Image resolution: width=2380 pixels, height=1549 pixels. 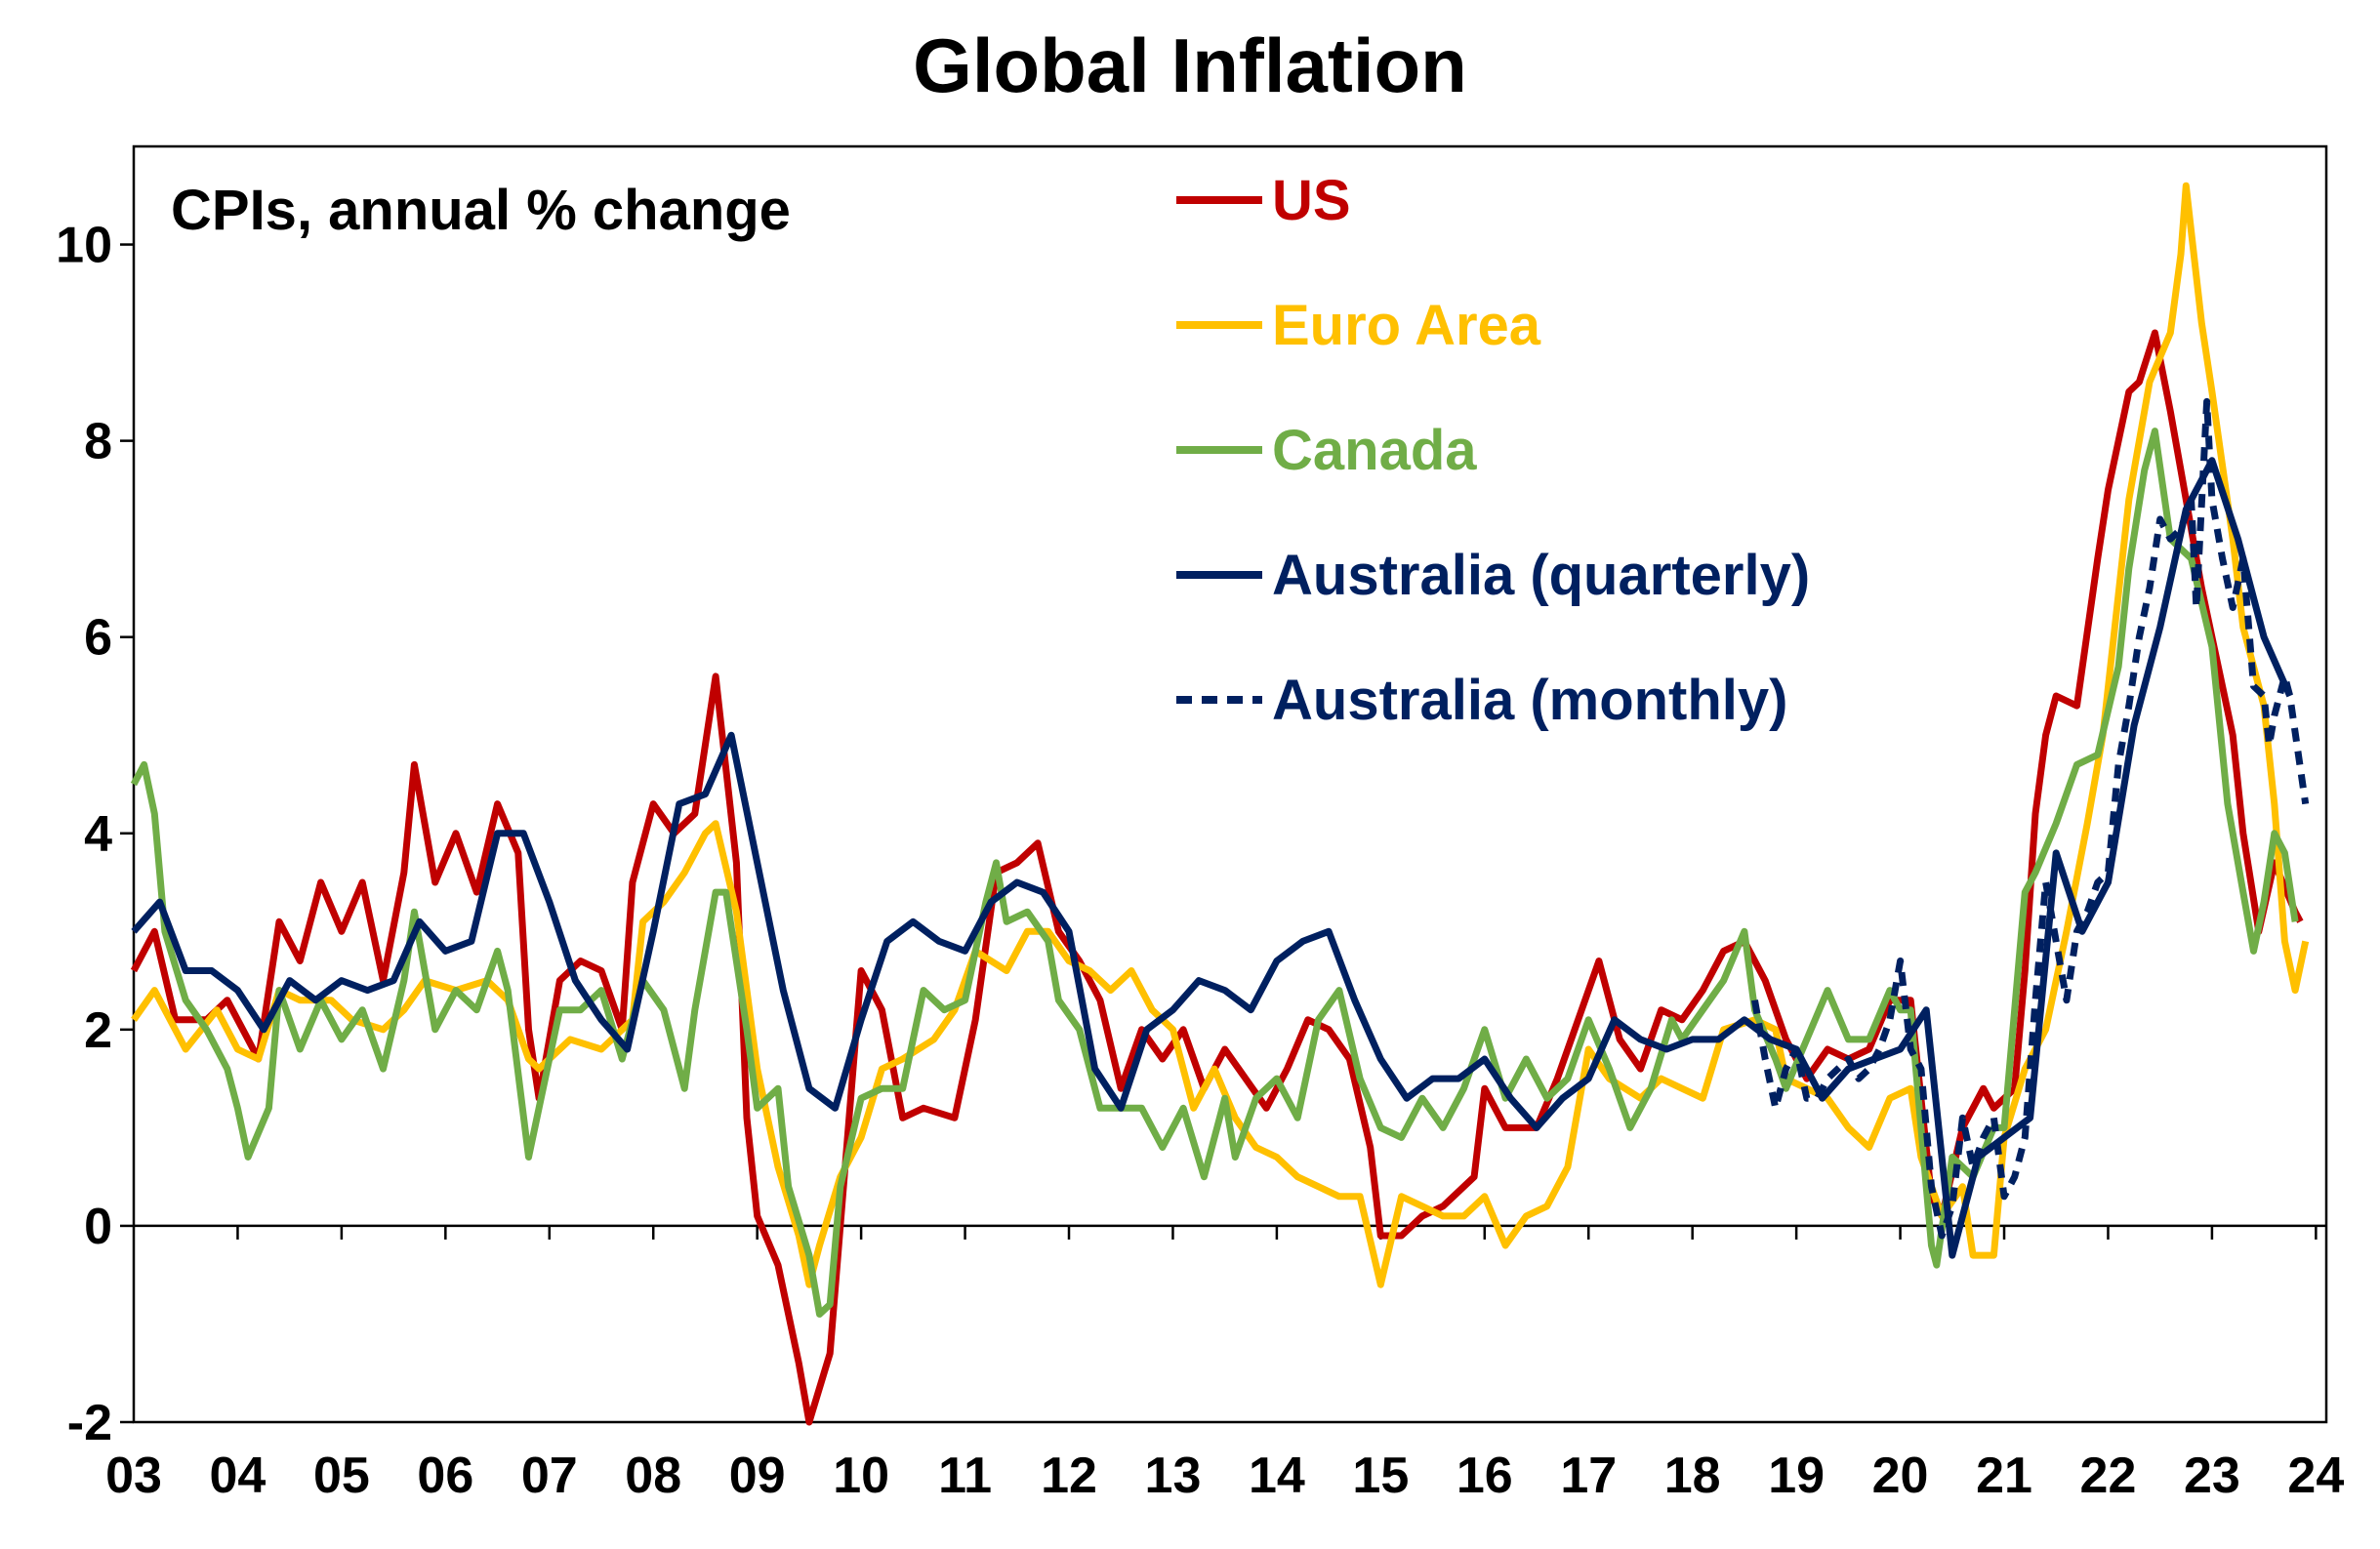 I want to click on series-line-australia-monthly, so click(x=2030, y=819).